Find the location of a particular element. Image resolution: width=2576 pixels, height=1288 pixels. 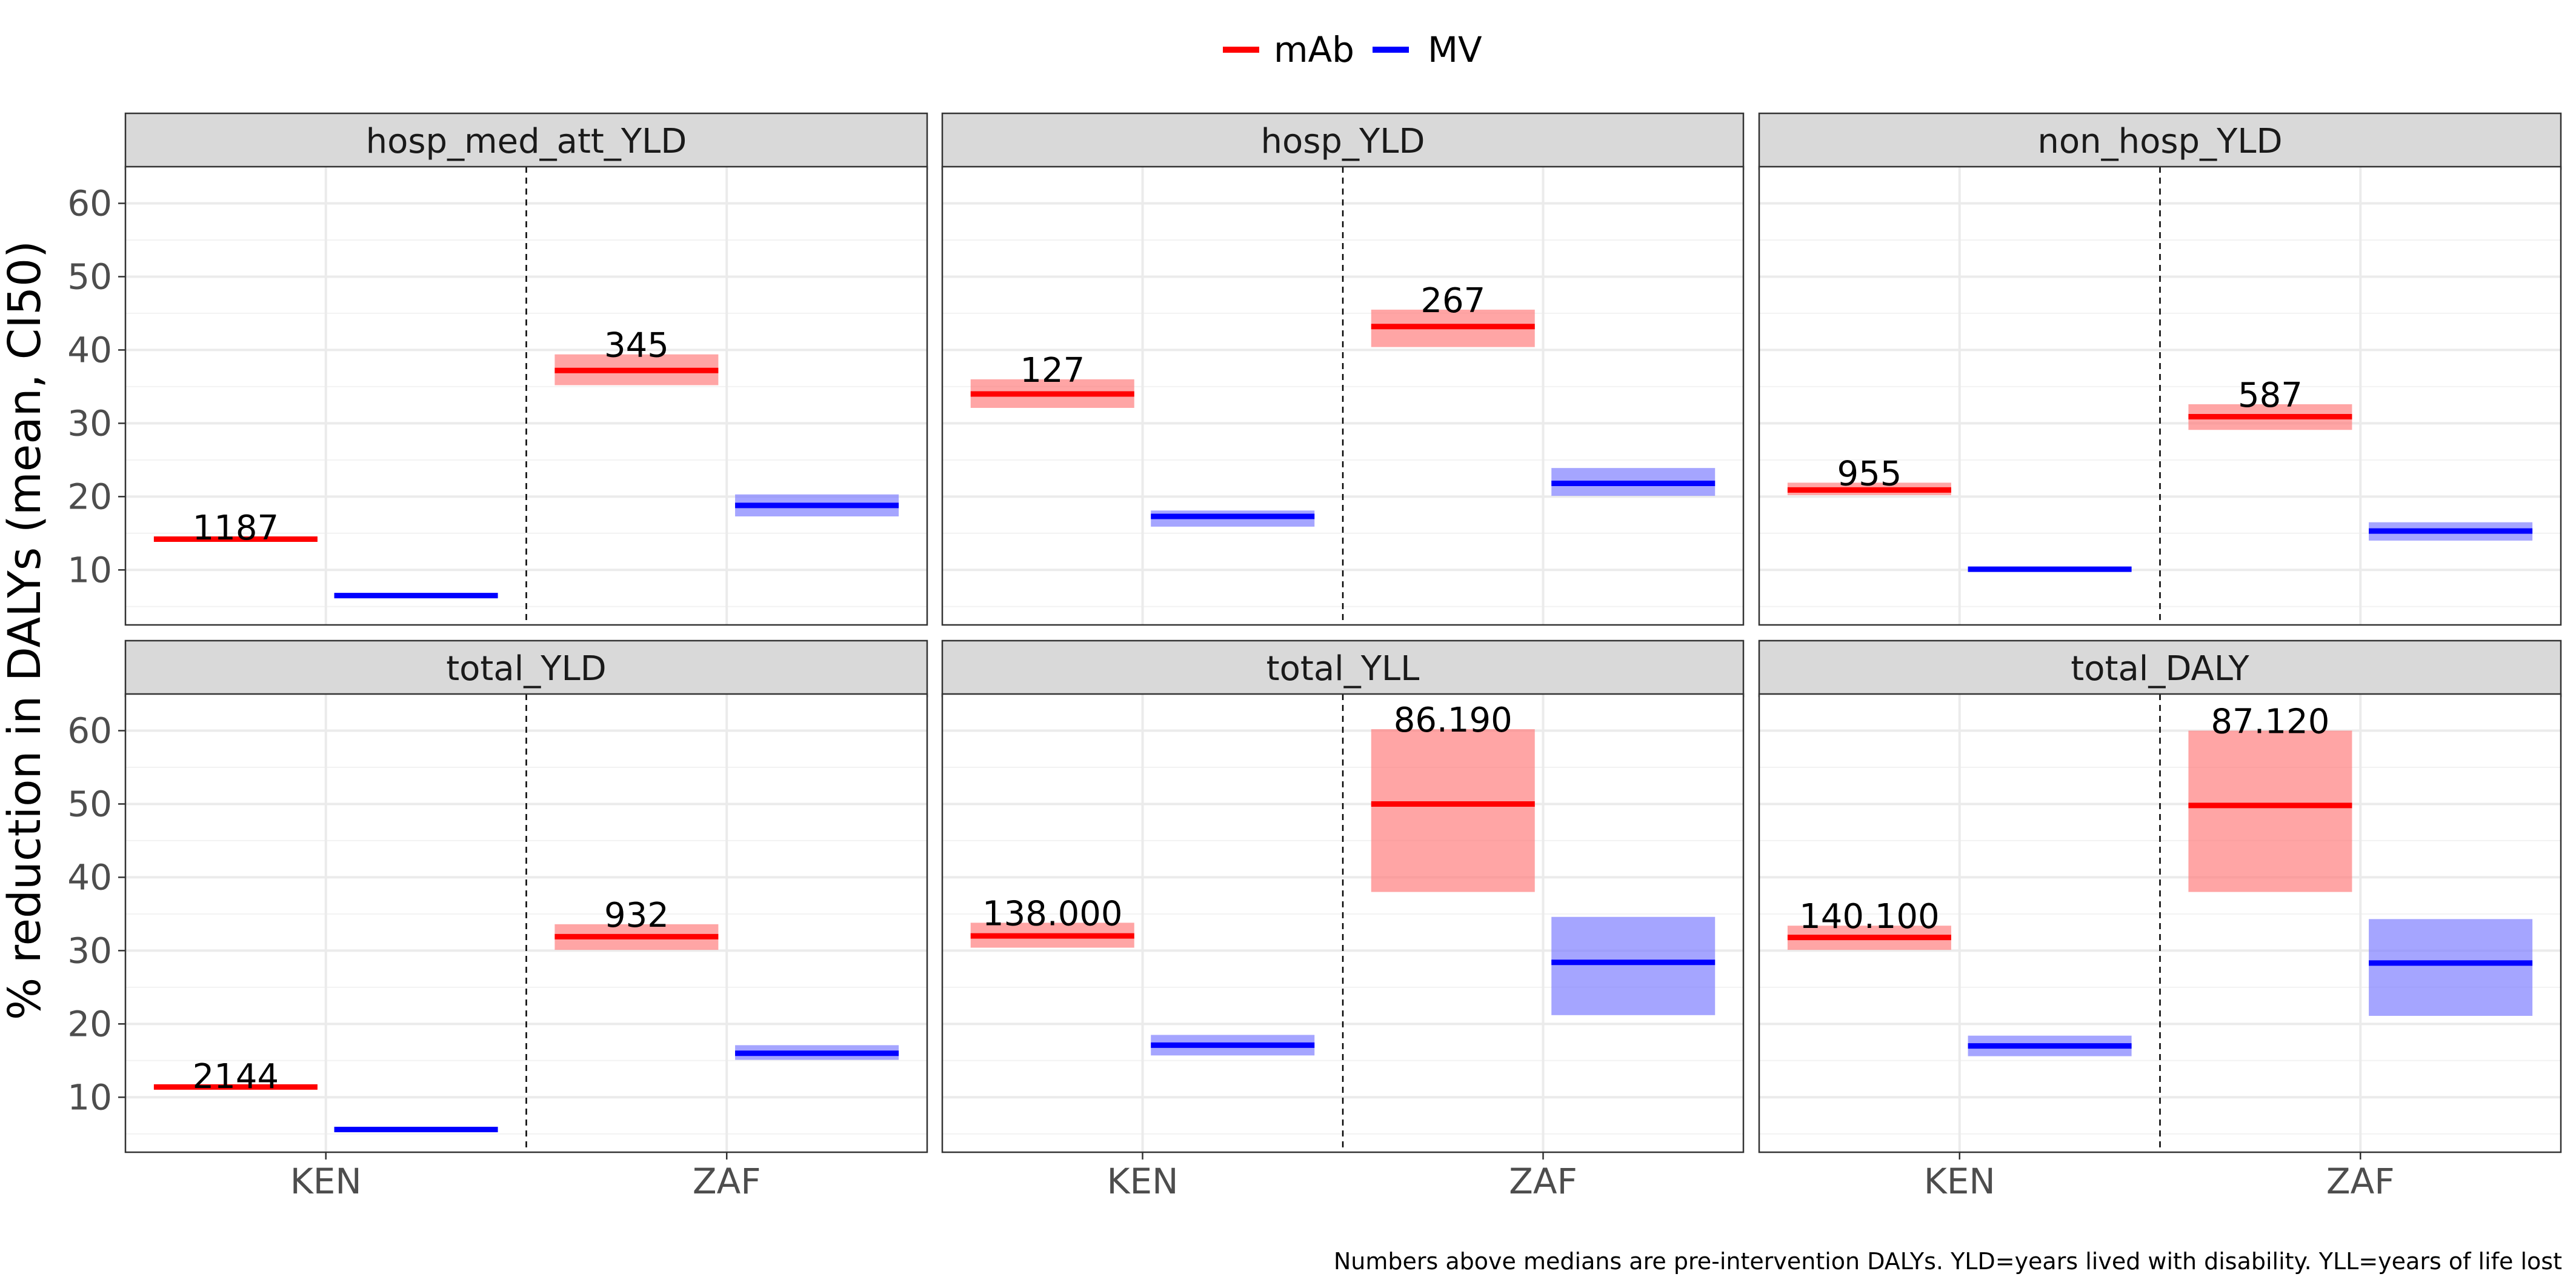

facet-panel-total_YLL: total_YLL 138.000 86.190 KEN ZAF is located at coordinates (1343, 920).